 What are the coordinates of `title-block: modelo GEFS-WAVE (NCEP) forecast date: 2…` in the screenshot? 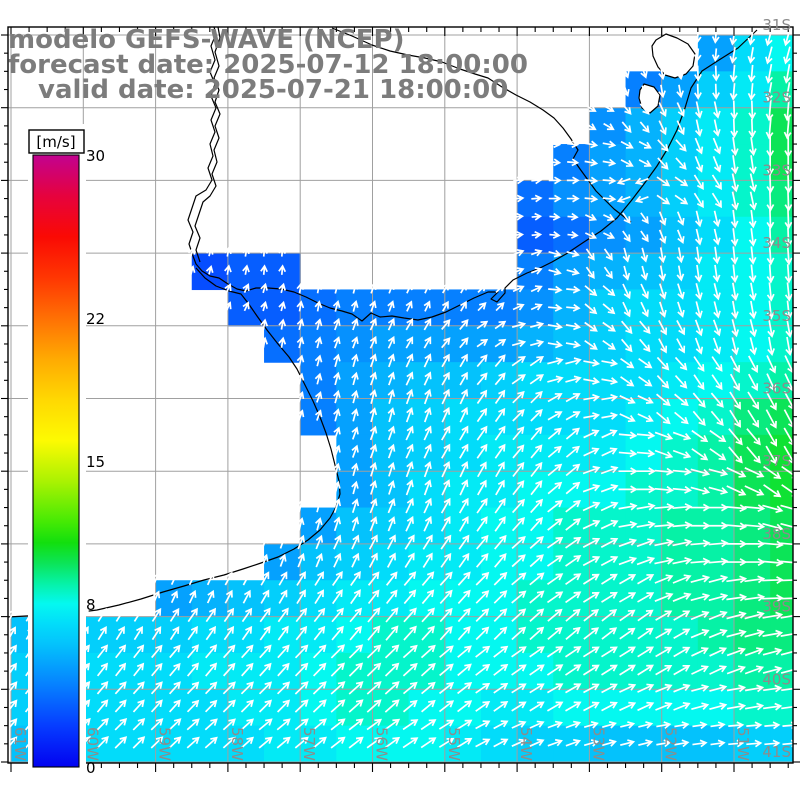 It's located at (268, 65).